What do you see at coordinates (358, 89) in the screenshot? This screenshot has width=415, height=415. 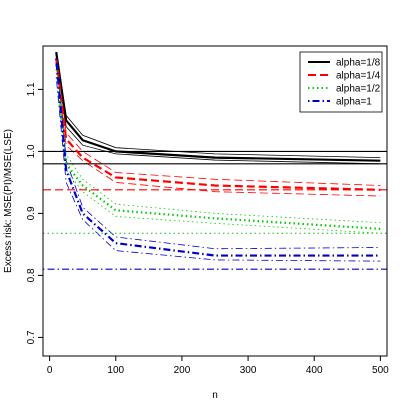 I see `legend-label-3: alpha=1/2` at bounding box center [358, 89].